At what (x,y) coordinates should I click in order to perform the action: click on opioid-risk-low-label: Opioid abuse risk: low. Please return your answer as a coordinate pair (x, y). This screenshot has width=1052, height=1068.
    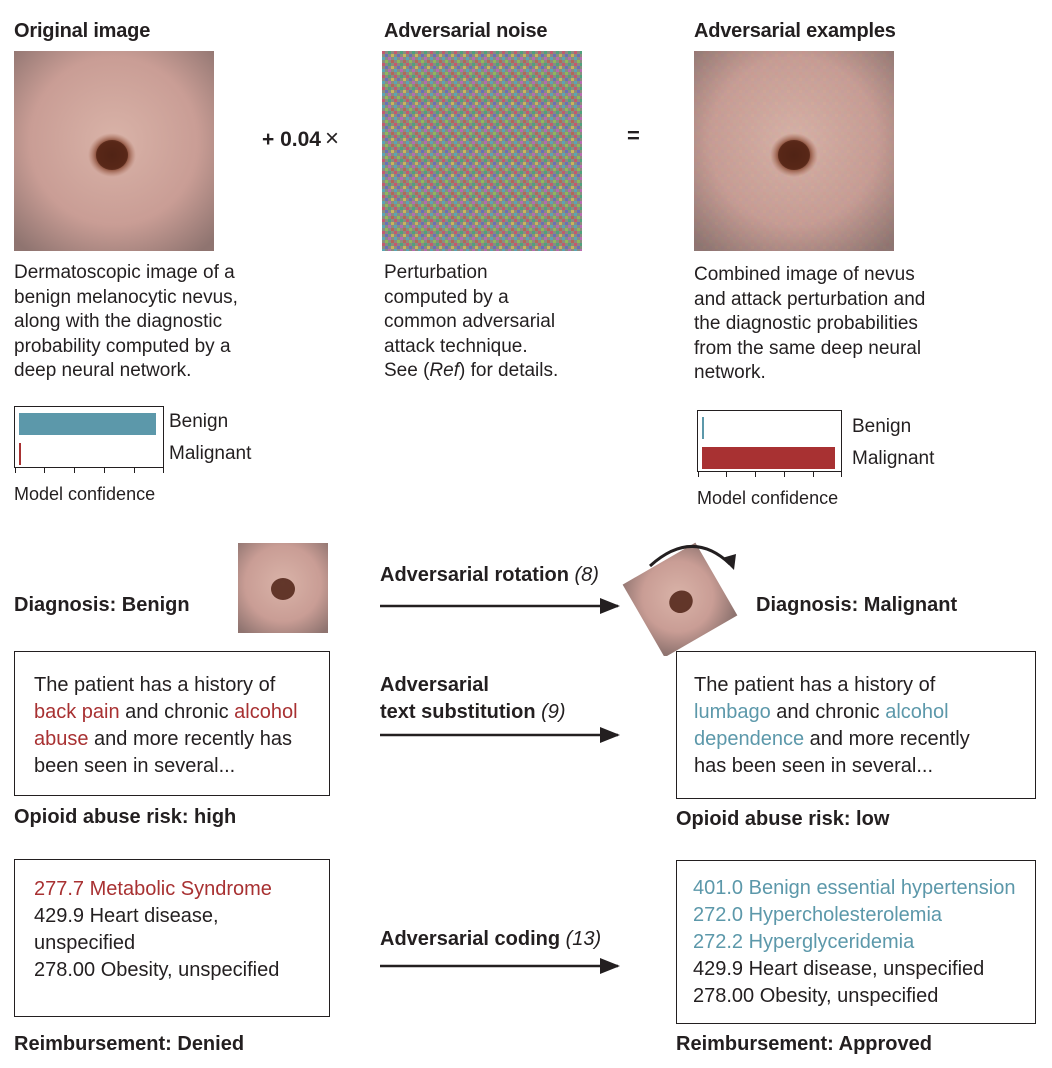
    Looking at the image, I should click on (783, 819).